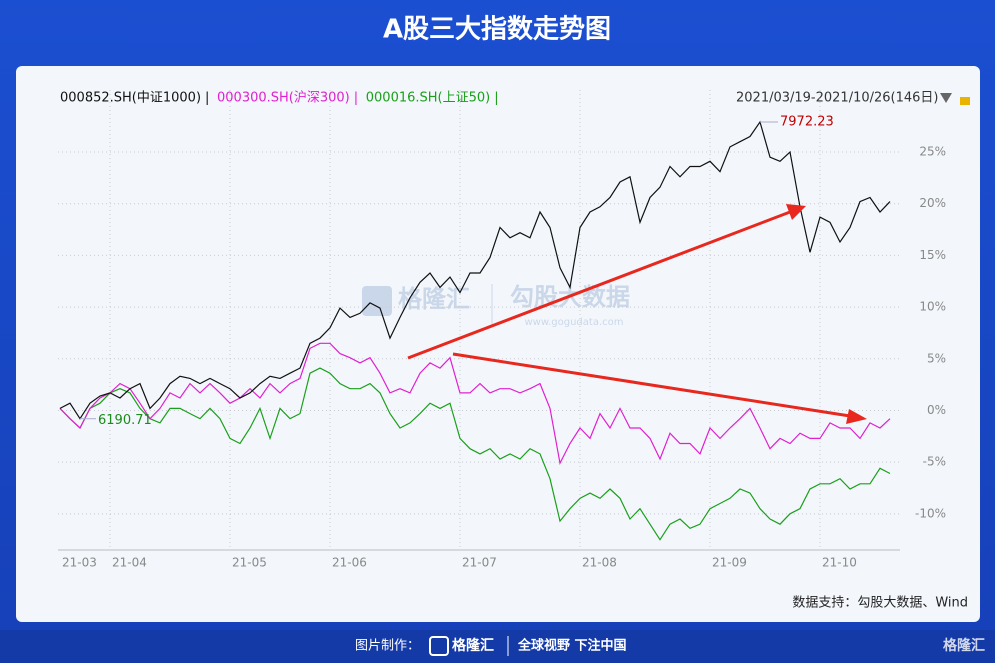 The width and height of the screenshot is (995, 663). I want to click on date-range: 2021/03/19-2021/10/26(146日), so click(837, 98).